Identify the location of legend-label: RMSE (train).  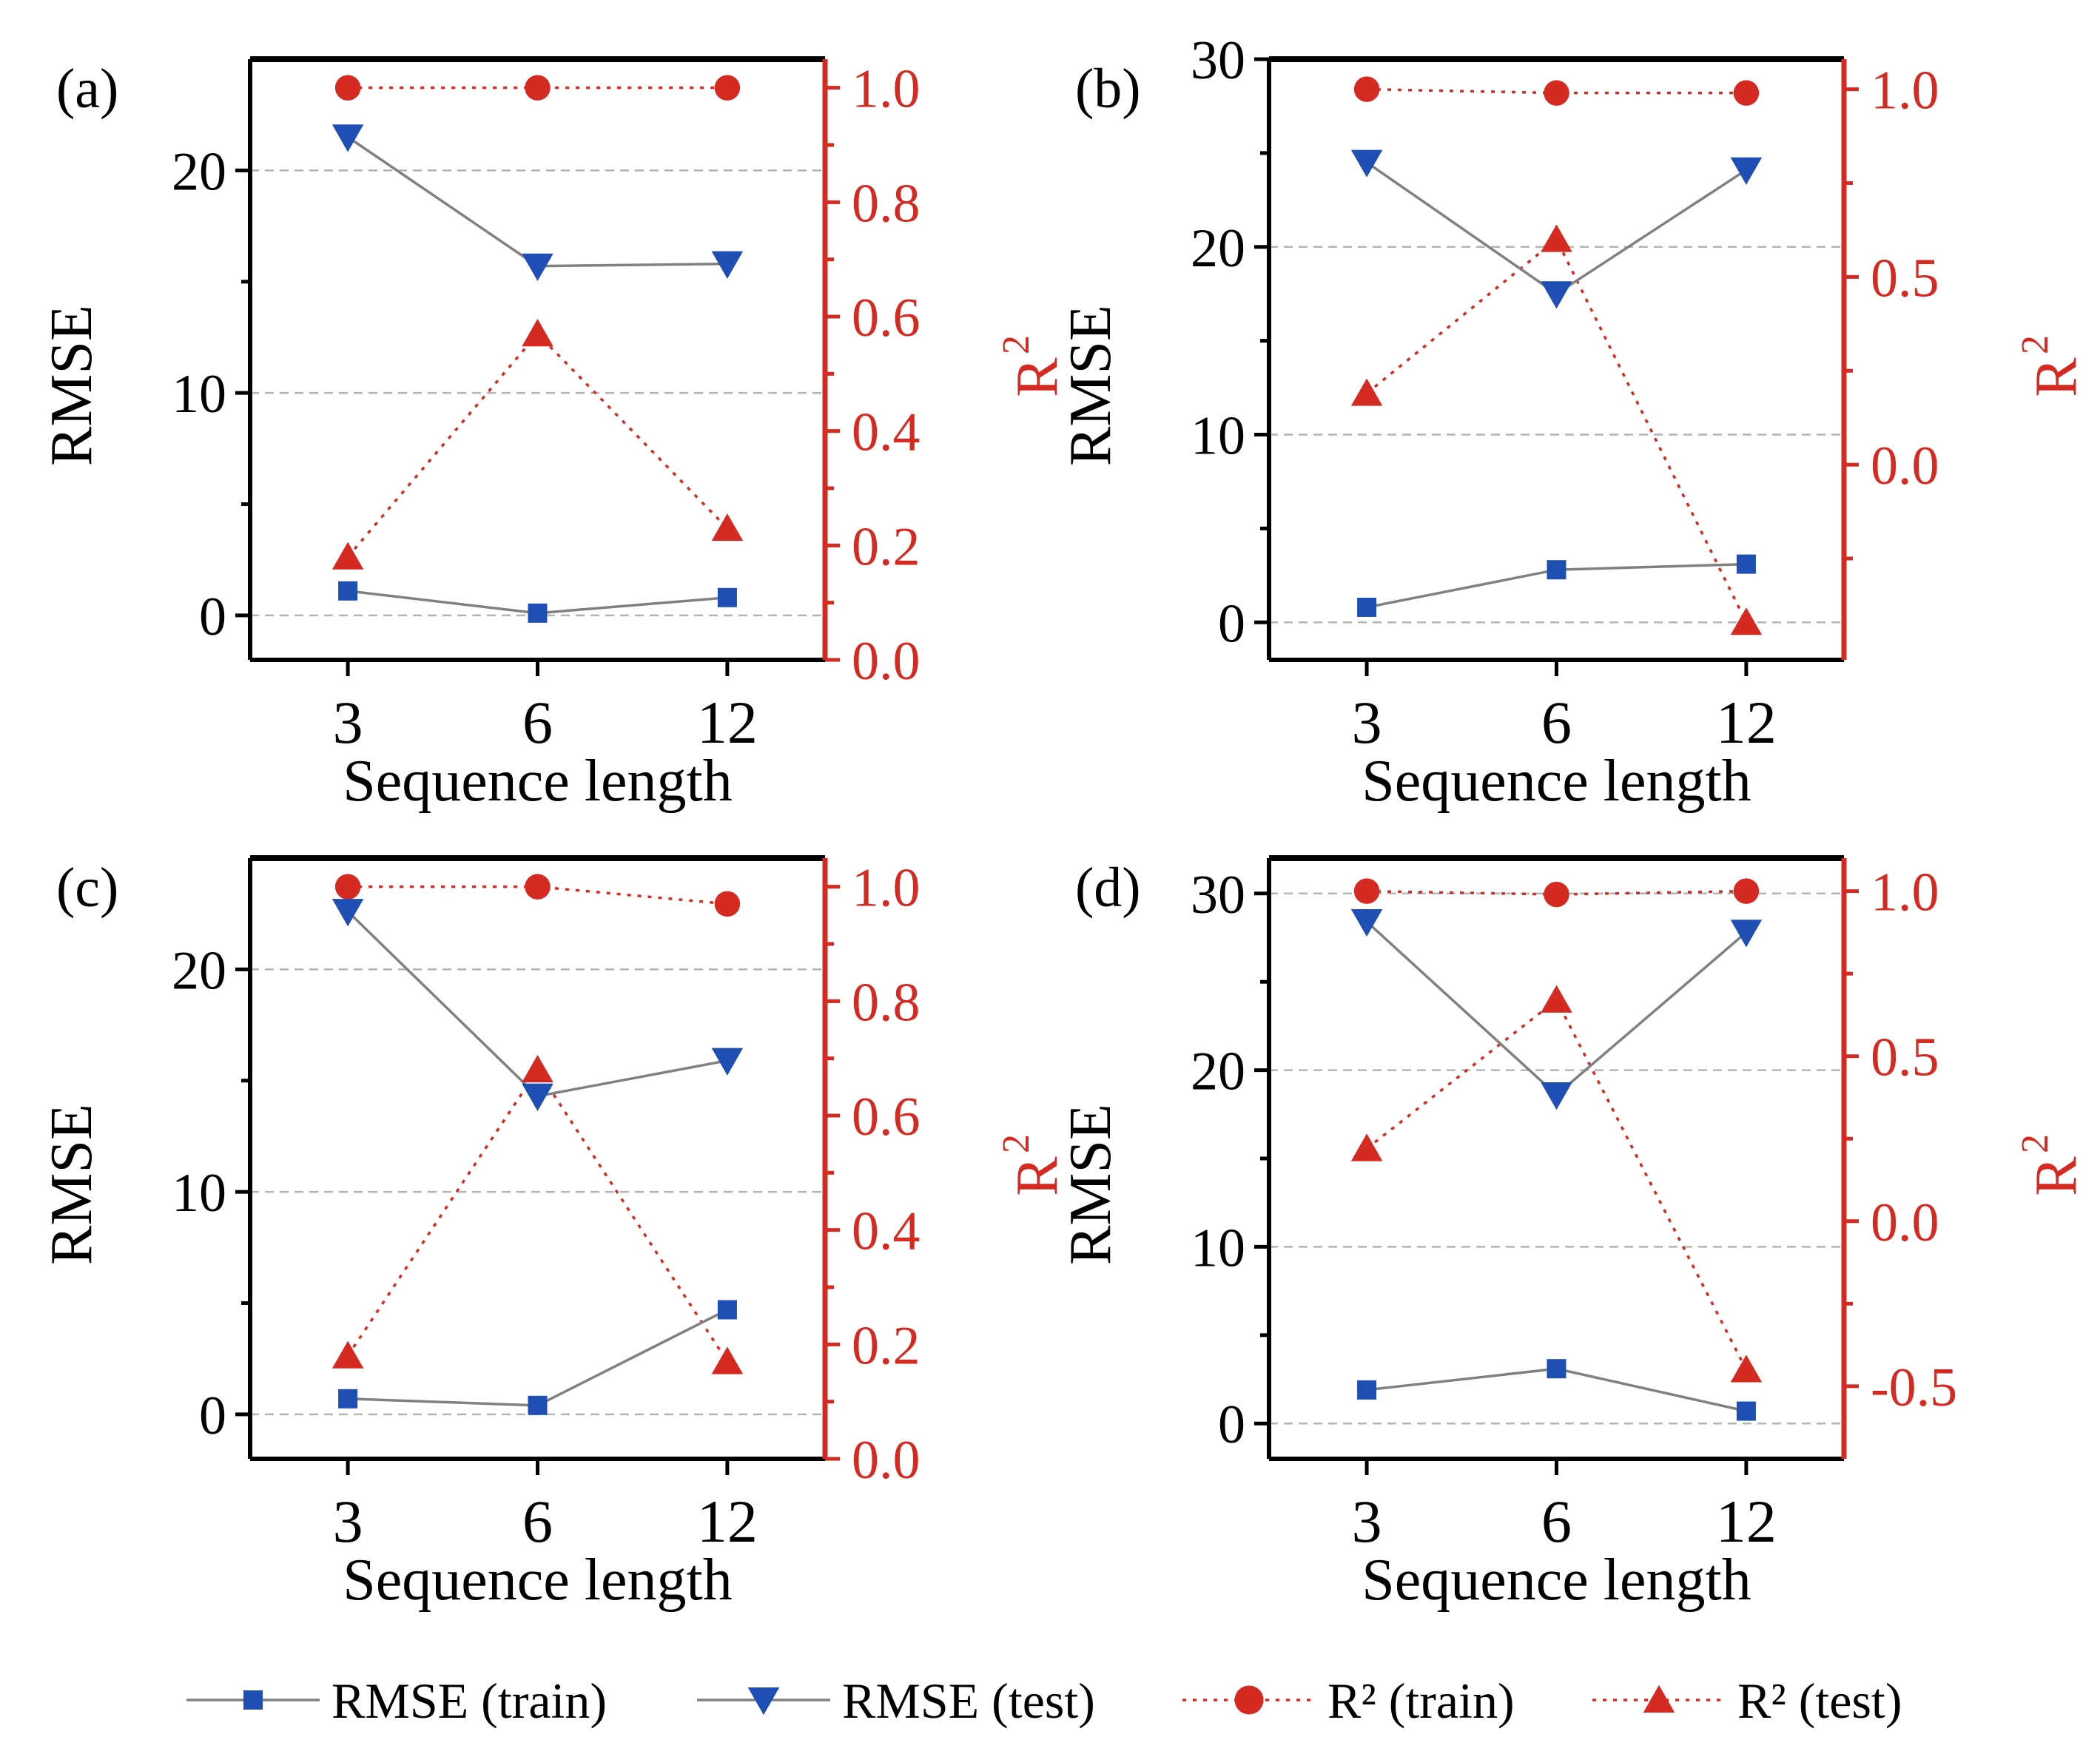
(469, 1701).